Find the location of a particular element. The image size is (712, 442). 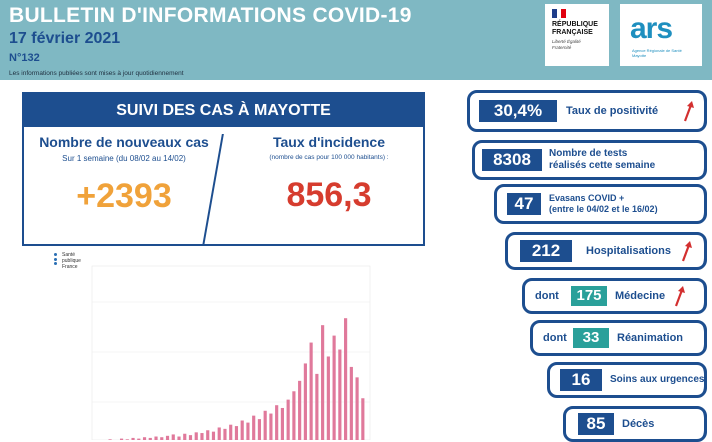

rf-motto: Liberté Égalité Fraternité is located at coordinates (566, 44).